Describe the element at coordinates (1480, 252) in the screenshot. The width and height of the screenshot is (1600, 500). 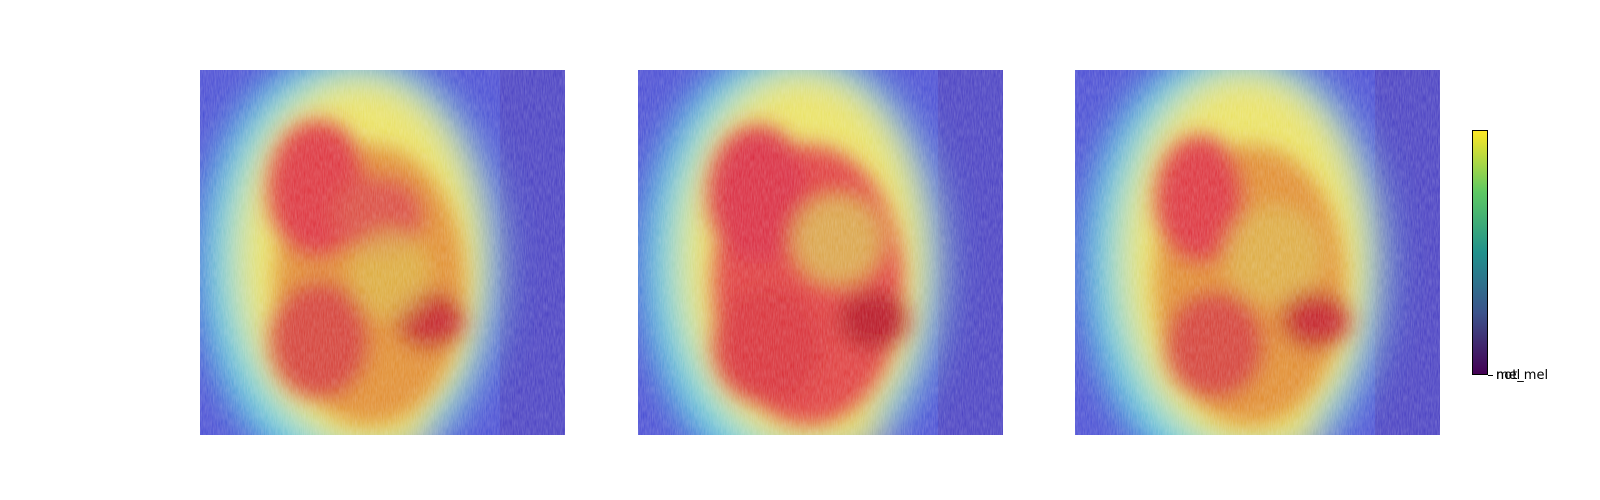
I see `colorbar` at that location.